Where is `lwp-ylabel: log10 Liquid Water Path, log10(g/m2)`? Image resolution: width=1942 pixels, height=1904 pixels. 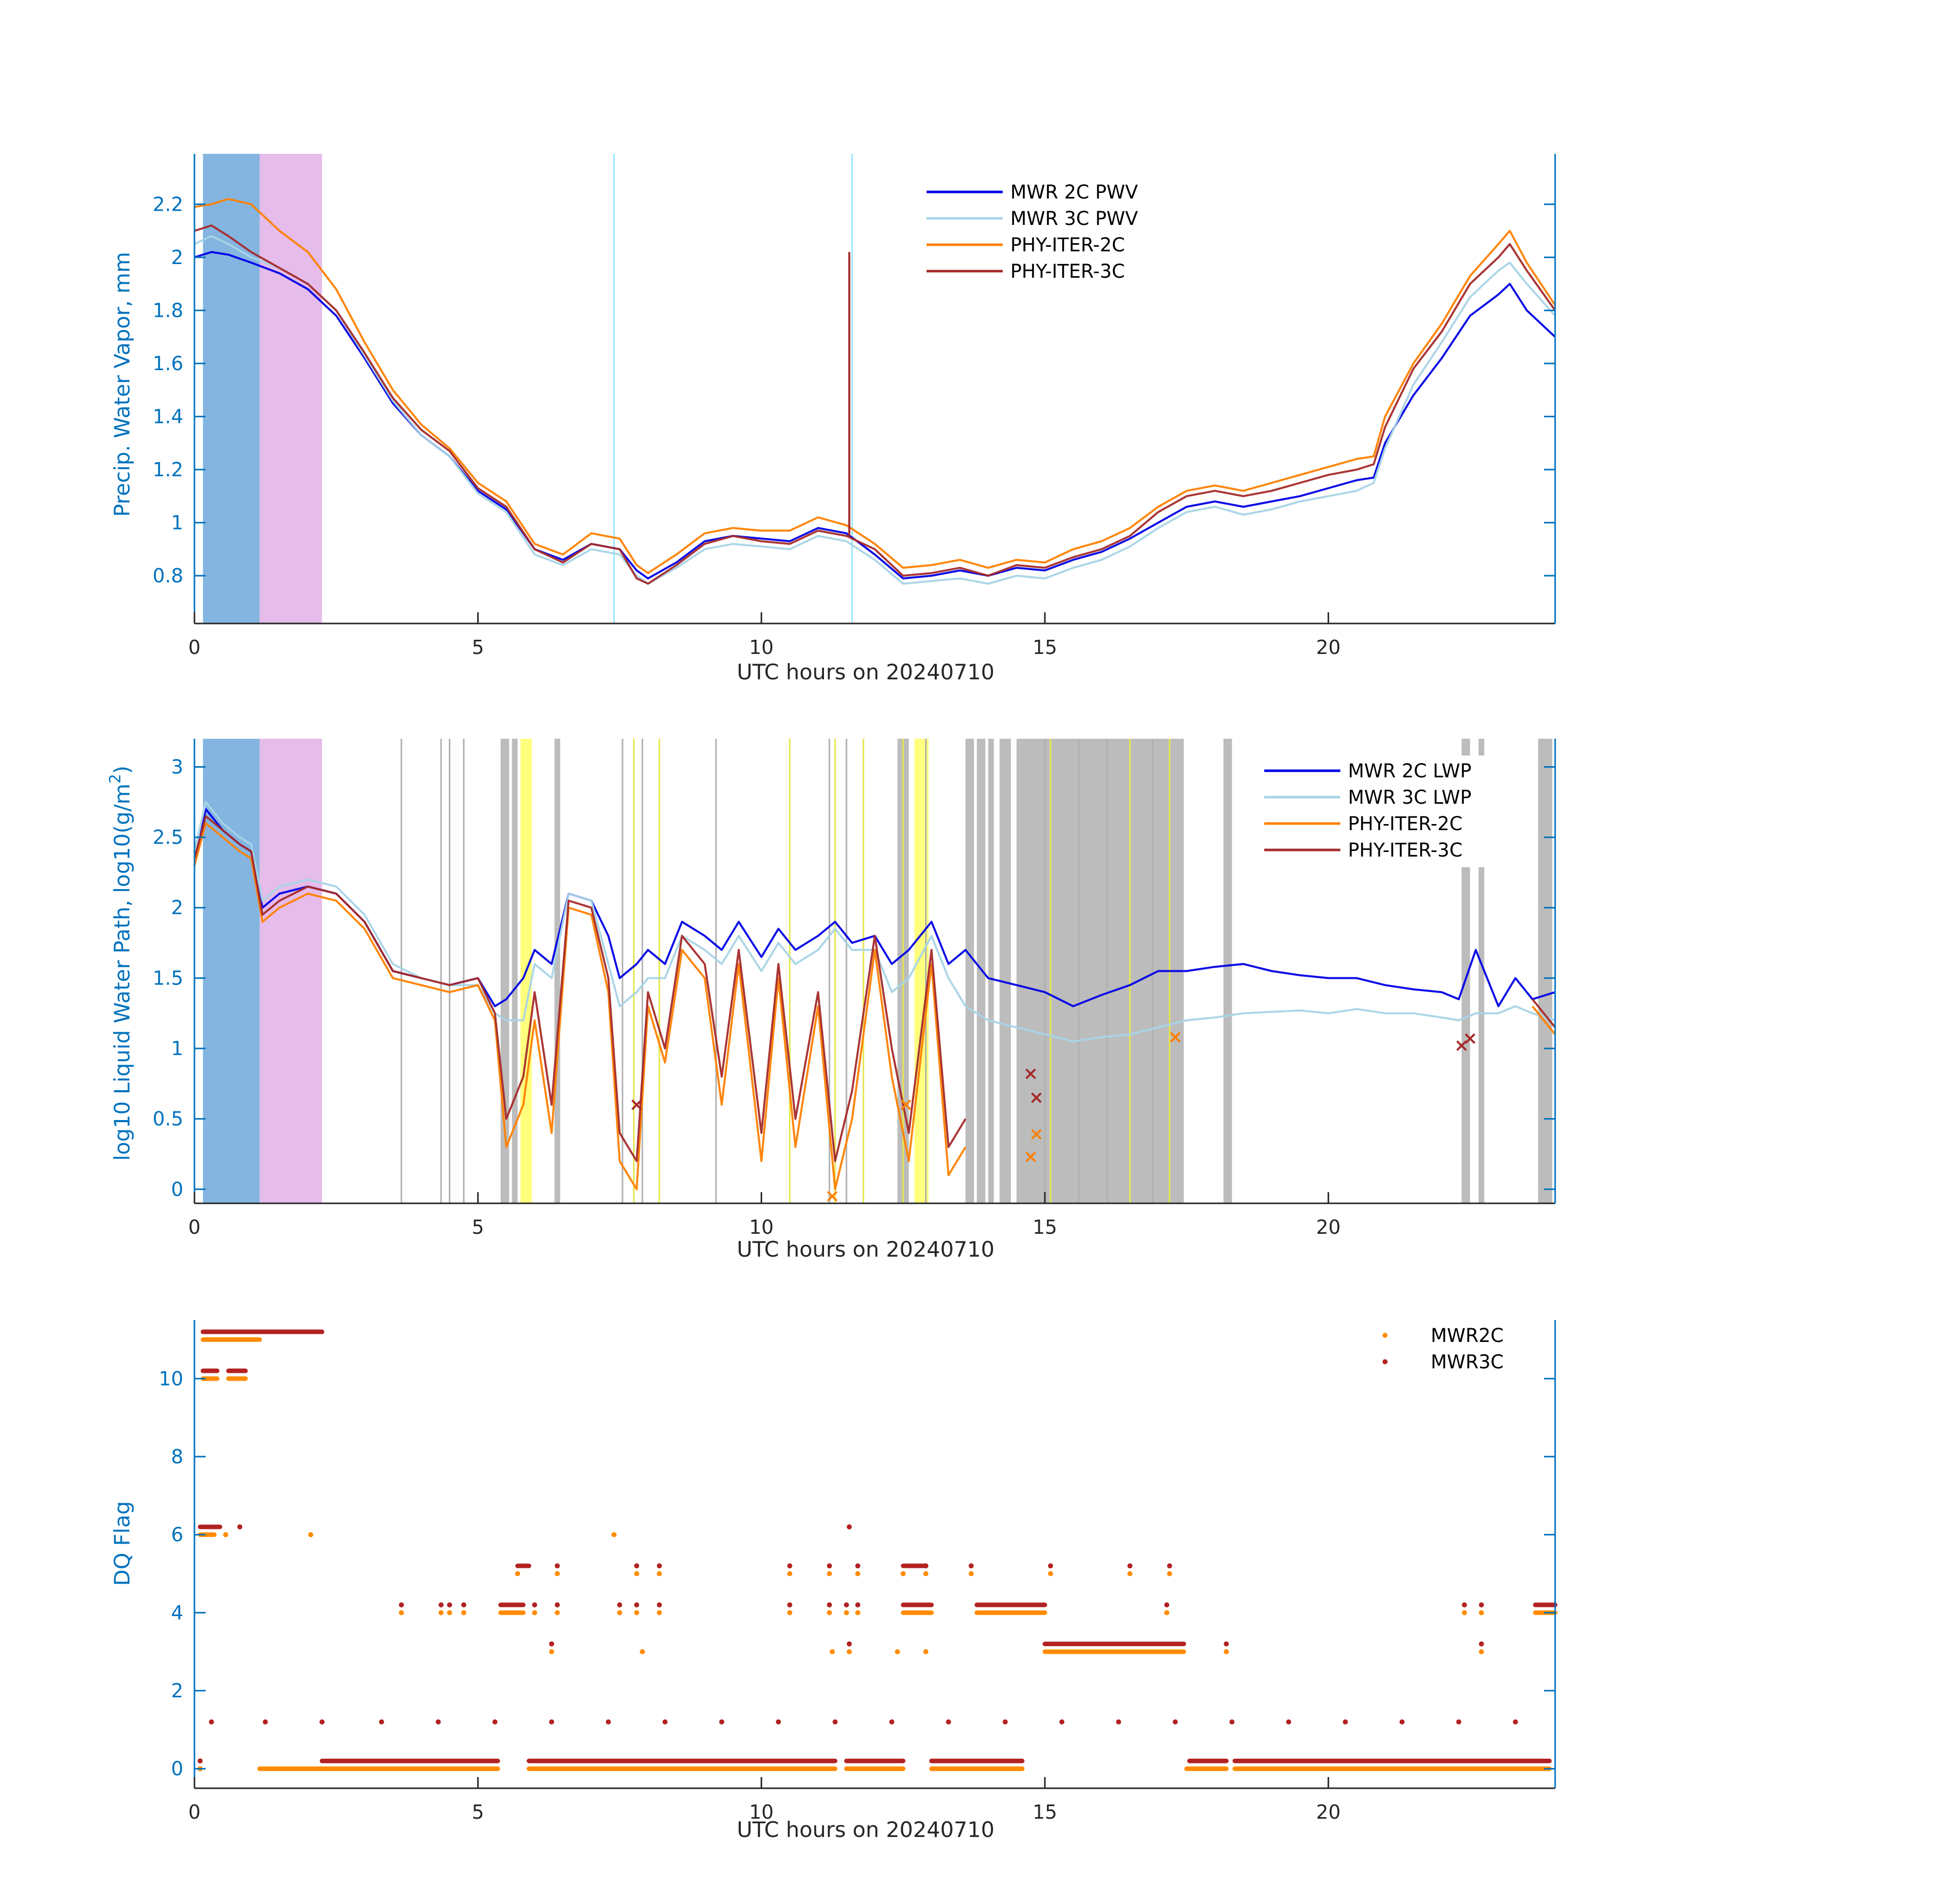 lwp-ylabel: log10 Liquid Water Path, log10(g/m2) is located at coordinates (121, 964).